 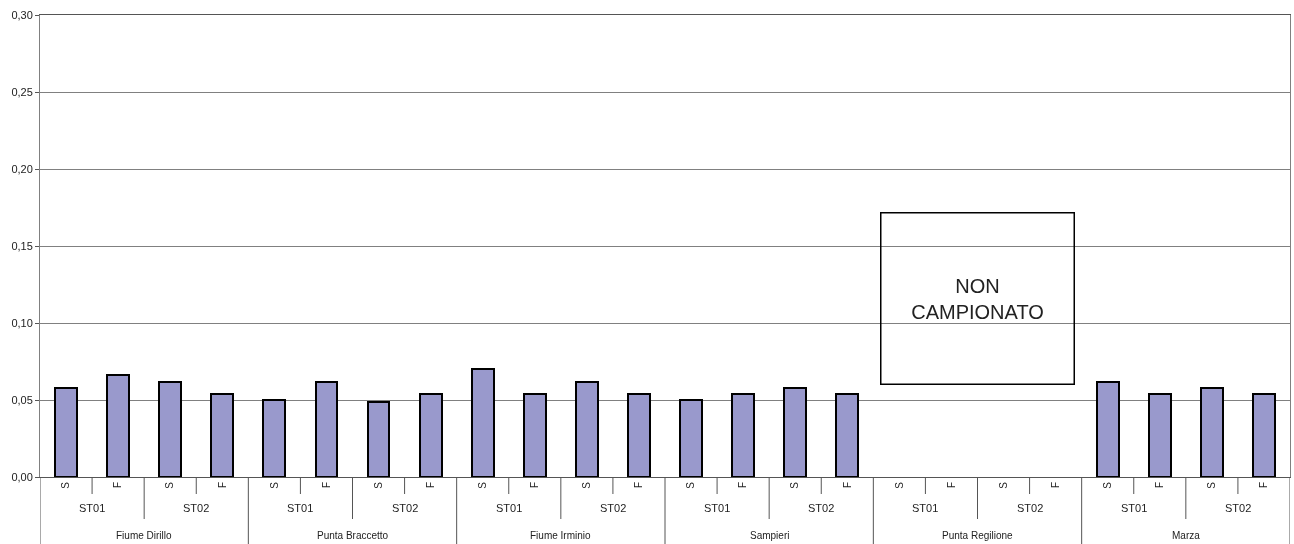 I want to click on text: Marza, so click(x=1186, y=535).